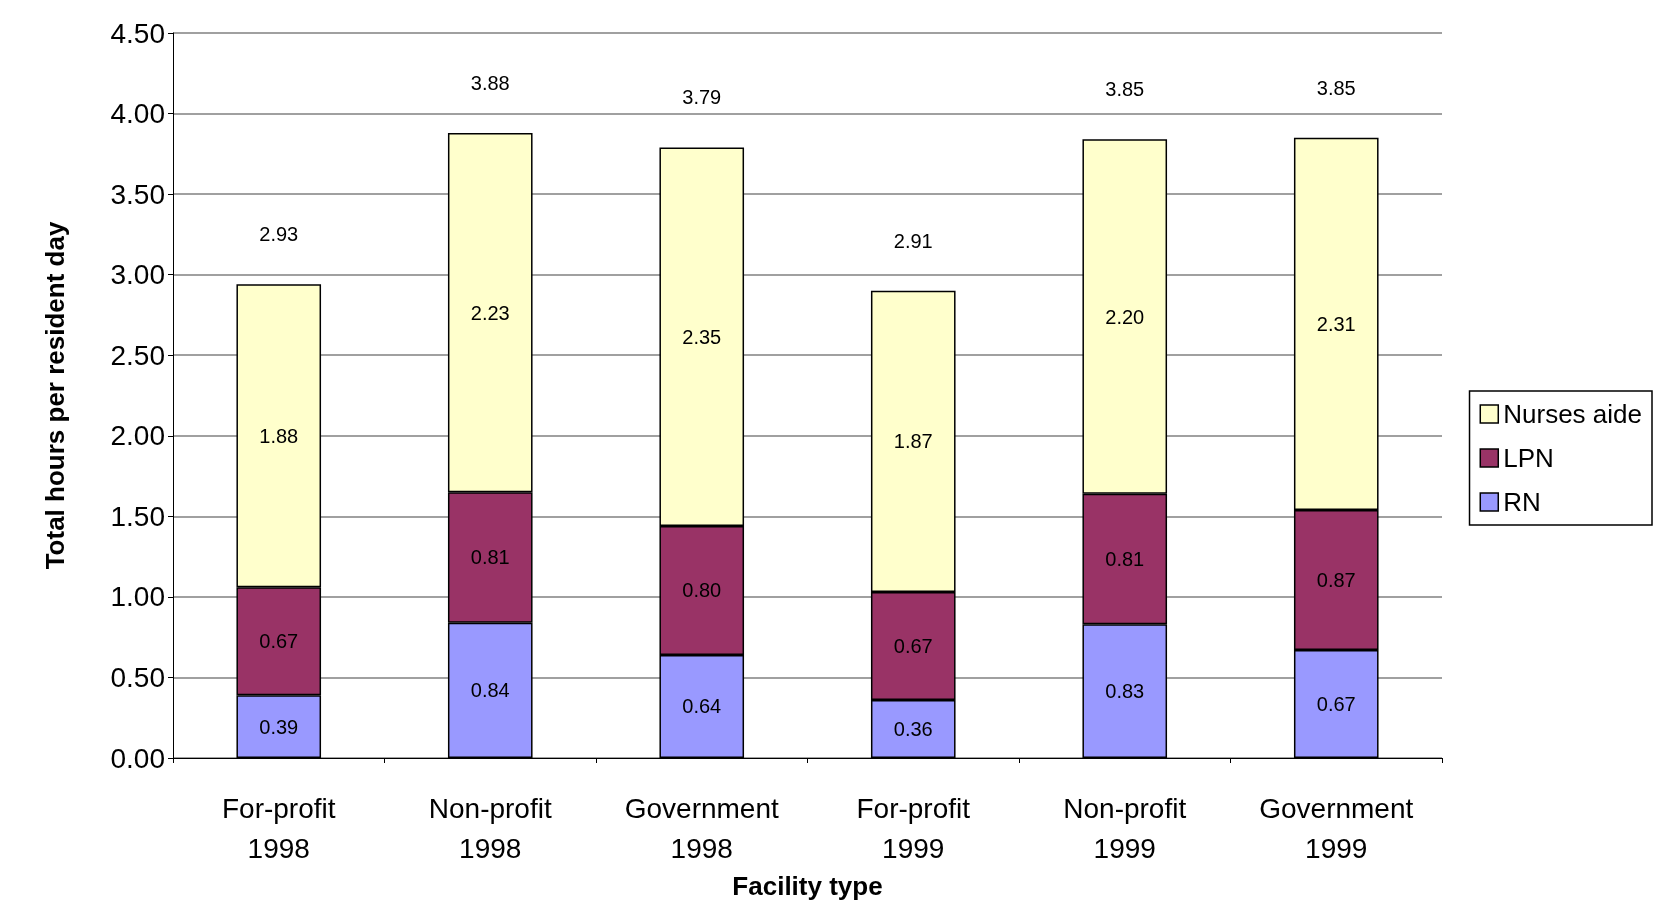 Image resolution: width=1665 pixels, height=917 pixels. I want to click on total-label: 2.91, so click(913, 240).